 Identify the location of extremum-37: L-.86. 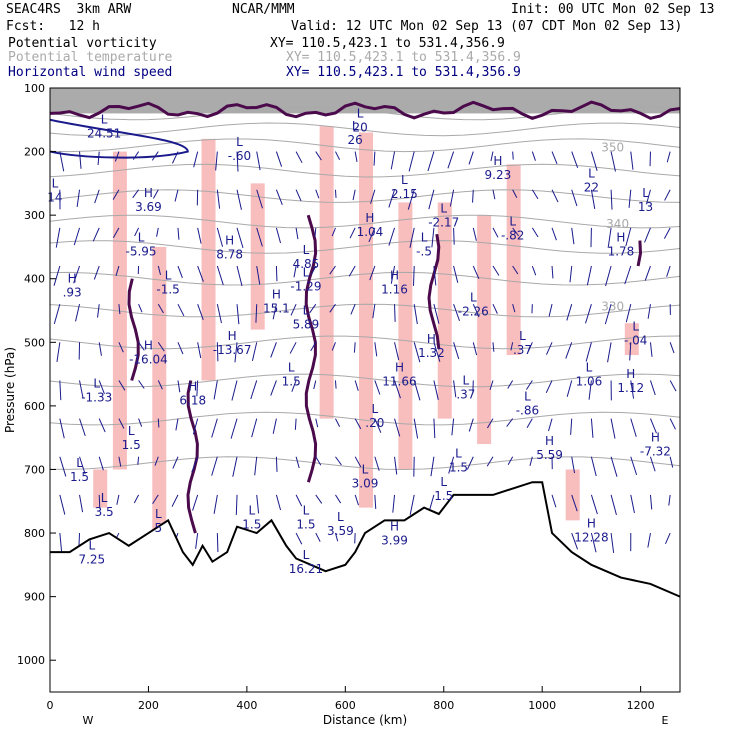
(527, 403).